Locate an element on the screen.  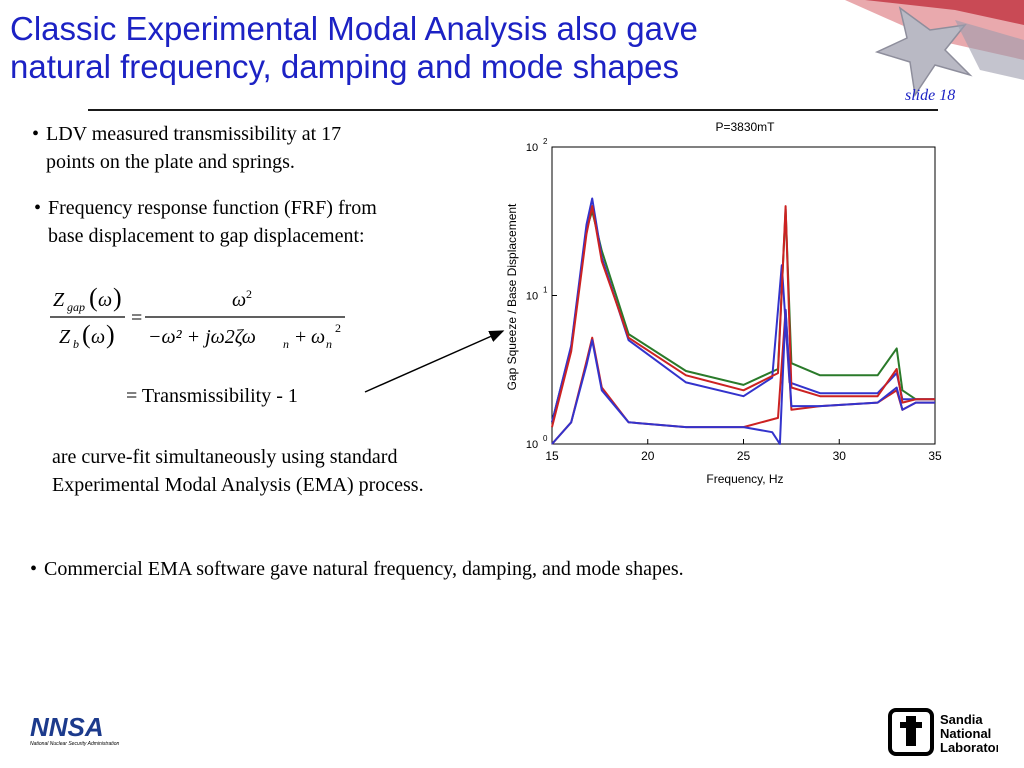
y-tick-exponent: 1 is located at coordinates (545, 290).